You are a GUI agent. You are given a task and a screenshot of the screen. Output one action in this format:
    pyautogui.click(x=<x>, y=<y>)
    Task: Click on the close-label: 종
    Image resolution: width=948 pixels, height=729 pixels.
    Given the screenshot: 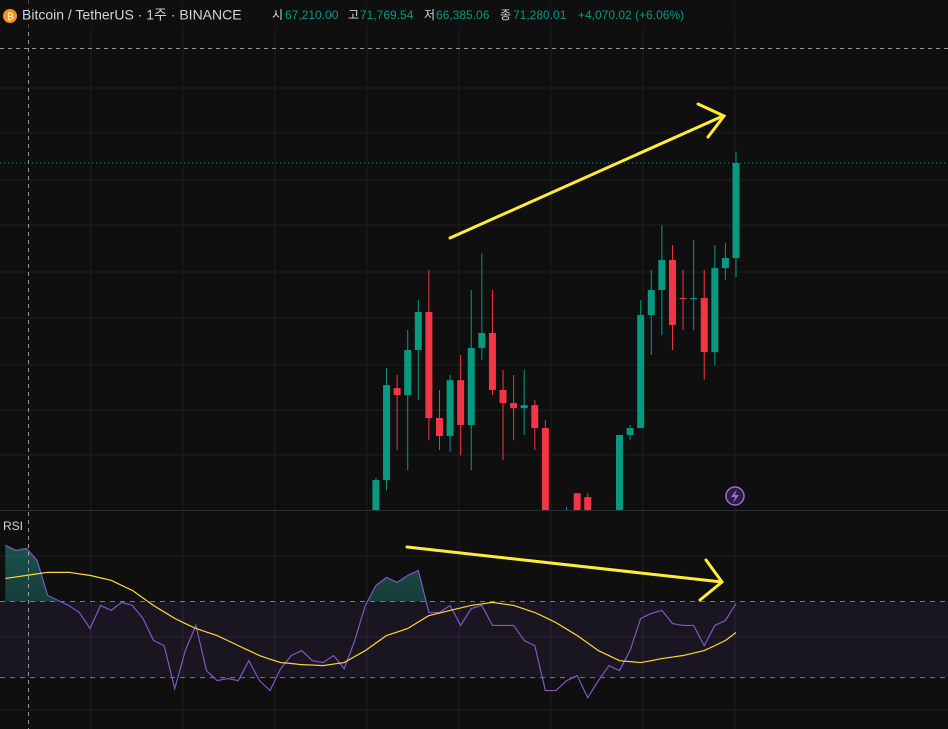 What is the action you would take?
    pyautogui.click(x=505, y=15)
    